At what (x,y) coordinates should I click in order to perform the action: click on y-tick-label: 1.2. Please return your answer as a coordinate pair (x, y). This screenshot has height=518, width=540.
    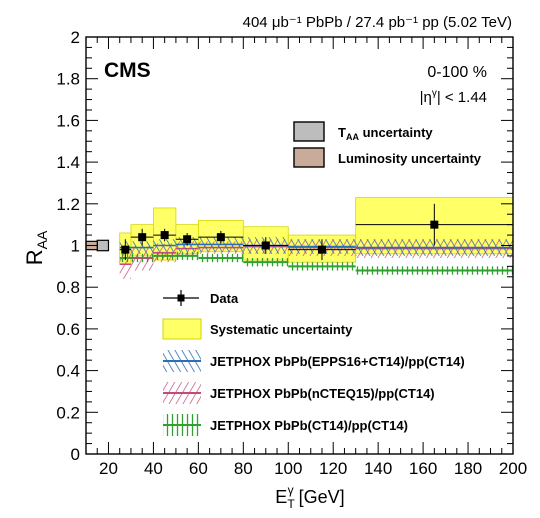
    Looking at the image, I should click on (68, 204).